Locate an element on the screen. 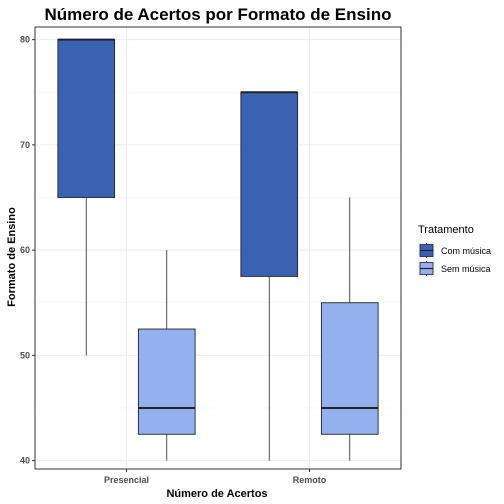 The height and width of the screenshot is (504, 504). y-tick-label: 40 is located at coordinates (25, 461).